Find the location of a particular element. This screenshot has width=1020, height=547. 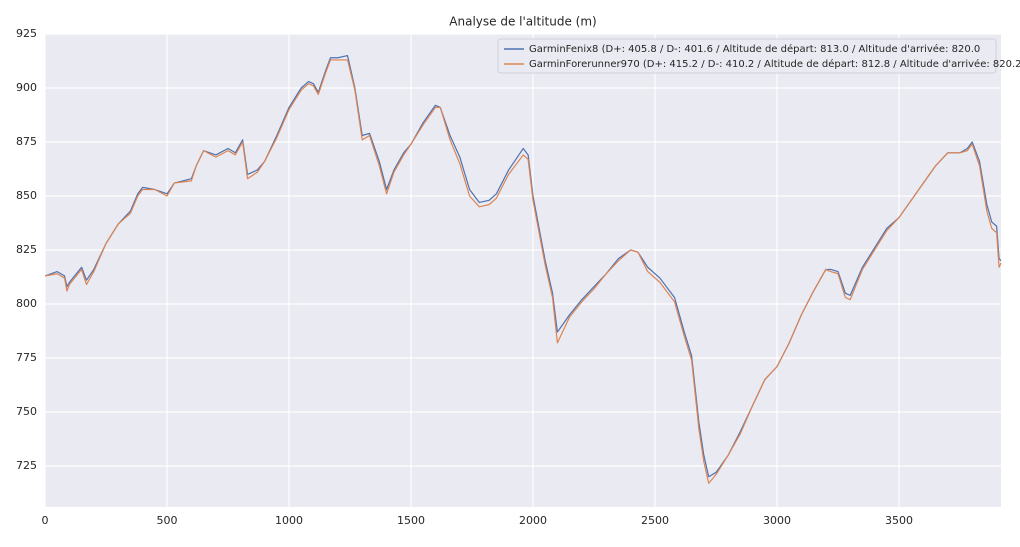

x-tick-label: 1000 is located at coordinates (289, 520).